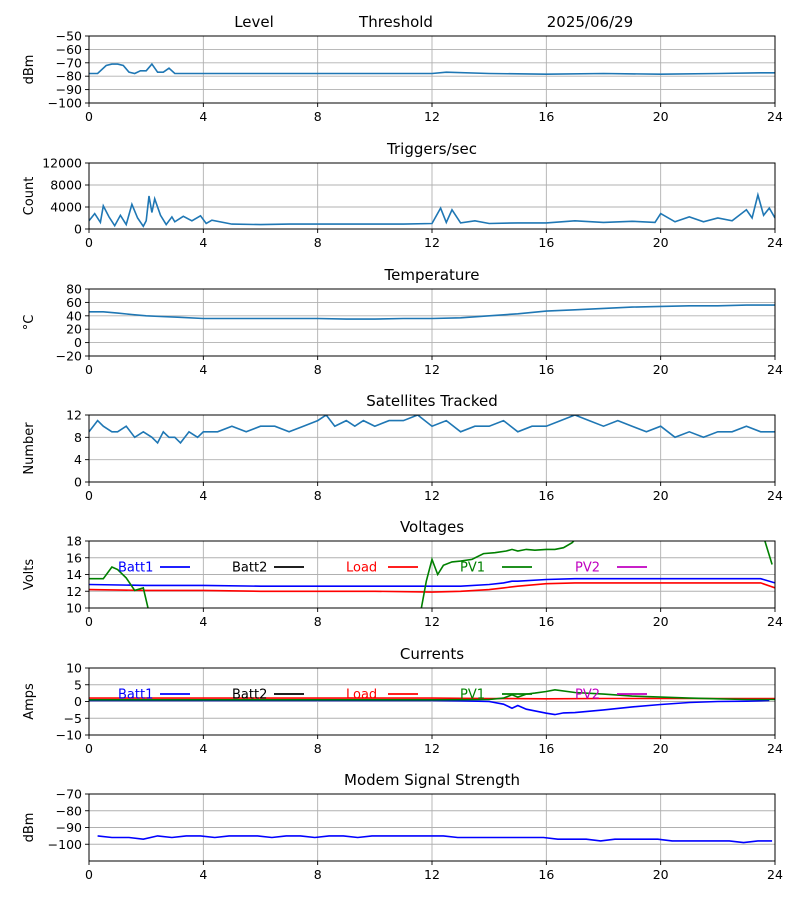 The width and height of the screenshot is (800, 900). I want to click on y-tick-label: 16, so click(74, 557).